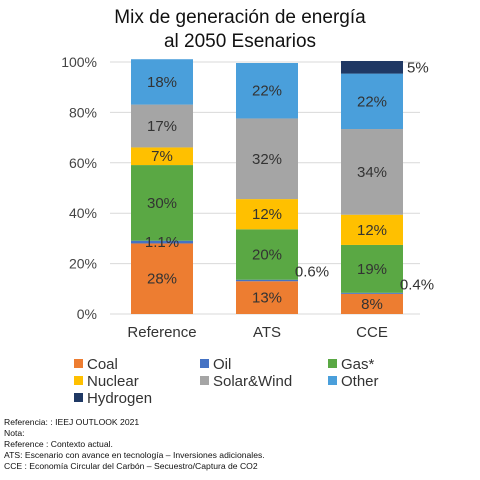 The width and height of the screenshot is (480, 480). I want to click on bar-segment-oil-reference, so click(162, 242).